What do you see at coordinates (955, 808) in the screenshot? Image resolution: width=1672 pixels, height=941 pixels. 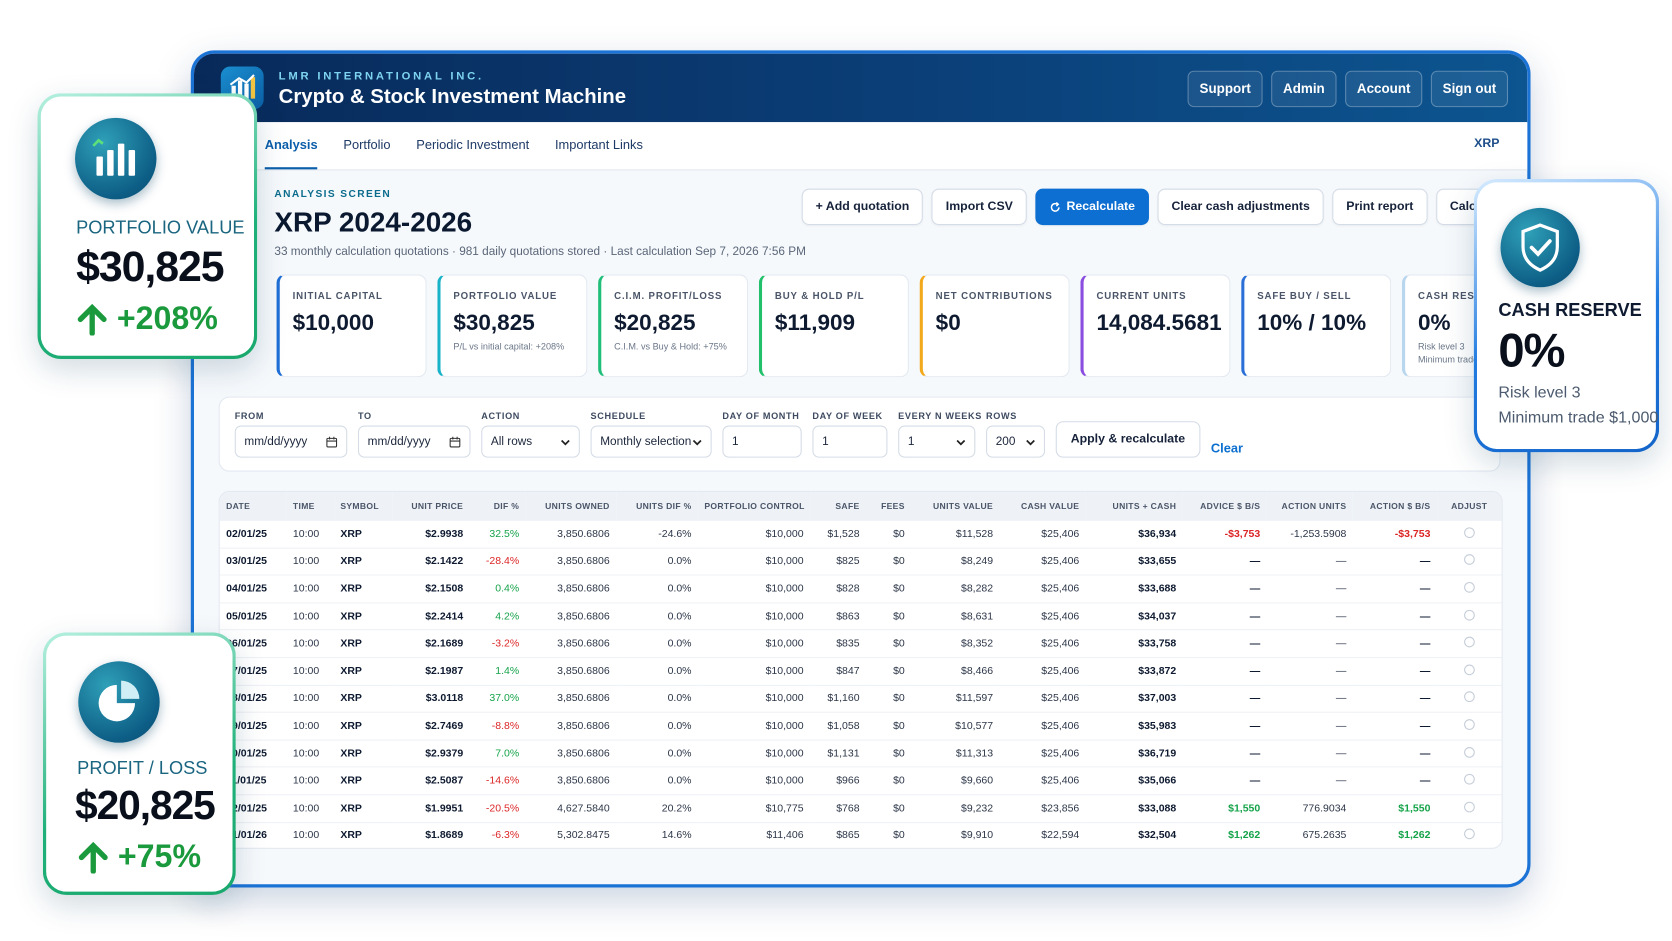 I see `table-cell: $9,232` at bounding box center [955, 808].